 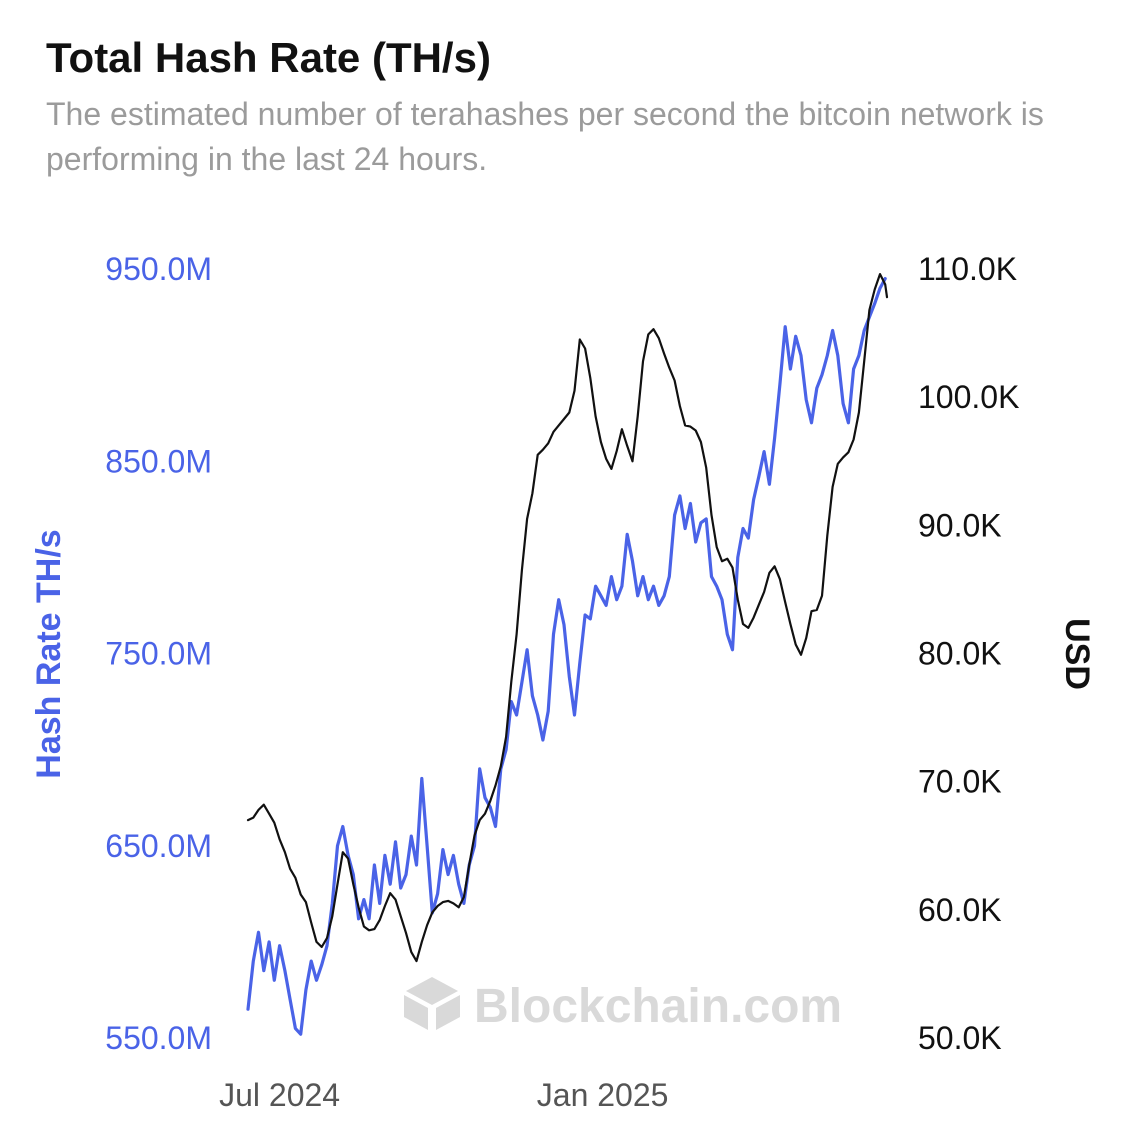 I want to click on right-axis-tick-label: 80.0K, so click(x=960, y=654).